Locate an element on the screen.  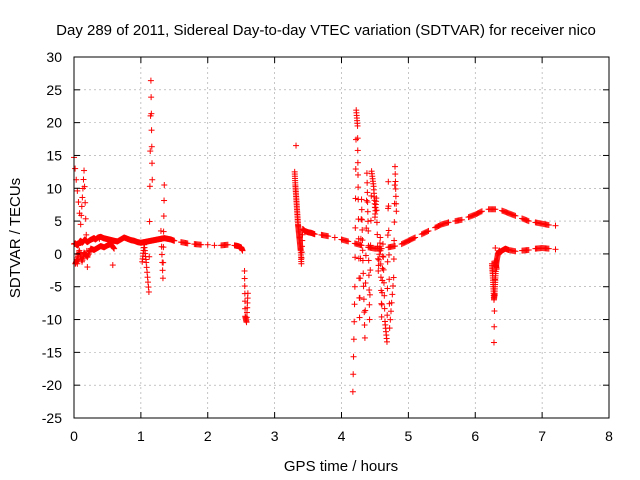
x-tick-label: 3 is located at coordinates (275, 436).